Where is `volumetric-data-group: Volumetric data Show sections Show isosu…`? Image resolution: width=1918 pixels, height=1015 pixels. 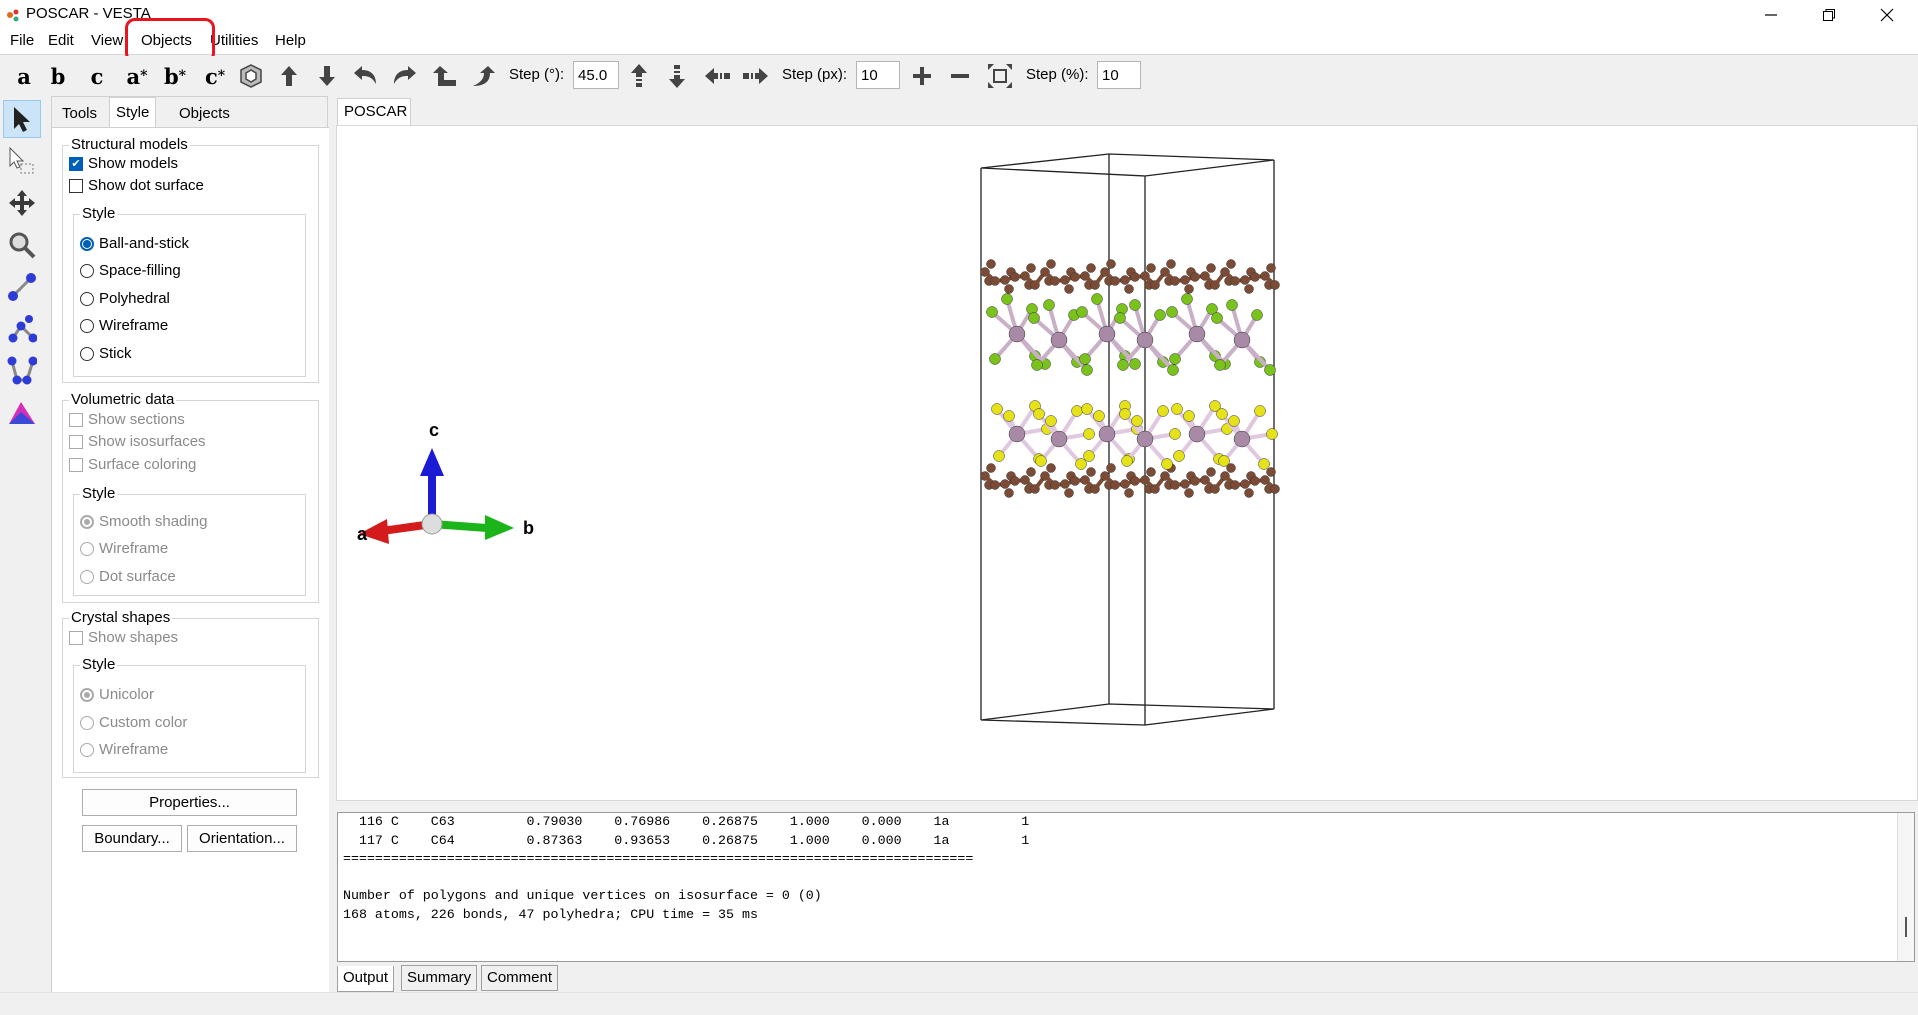 volumetric-data-group: Volumetric data Show sections Show isosu… is located at coordinates (190, 497).